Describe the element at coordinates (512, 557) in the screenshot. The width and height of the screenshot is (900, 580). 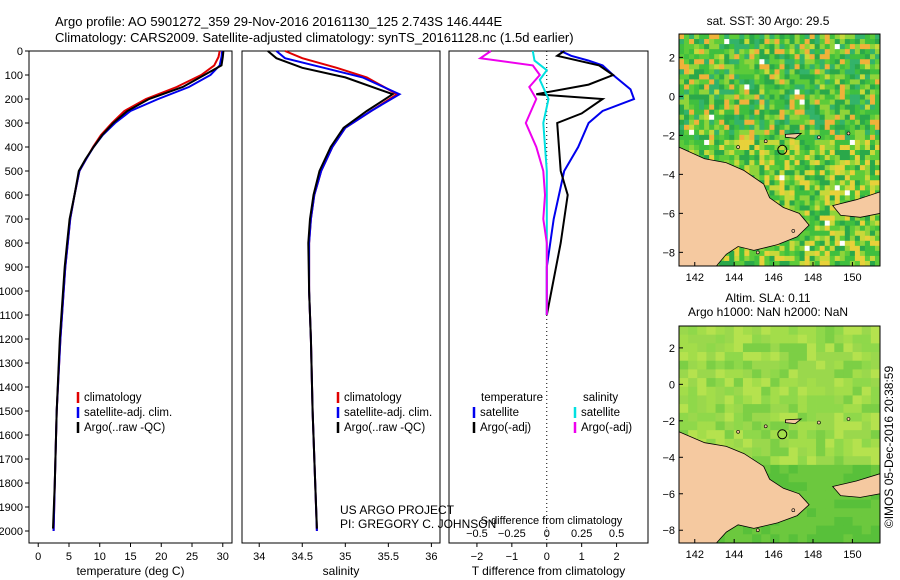
I see `x-tick-label: −1` at that location.